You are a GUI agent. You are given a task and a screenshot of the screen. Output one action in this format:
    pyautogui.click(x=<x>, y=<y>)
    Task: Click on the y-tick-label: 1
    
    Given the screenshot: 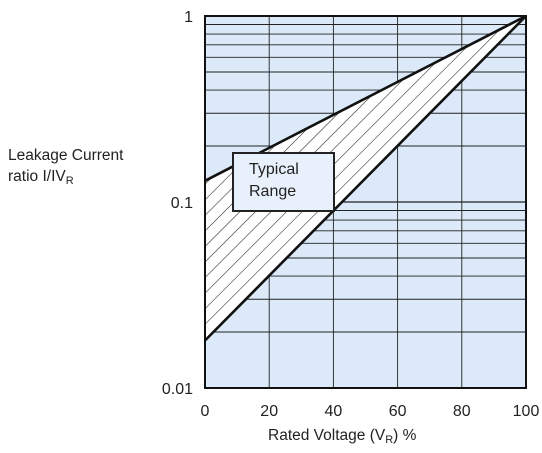 What is the action you would take?
    pyautogui.click(x=188, y=17)
    